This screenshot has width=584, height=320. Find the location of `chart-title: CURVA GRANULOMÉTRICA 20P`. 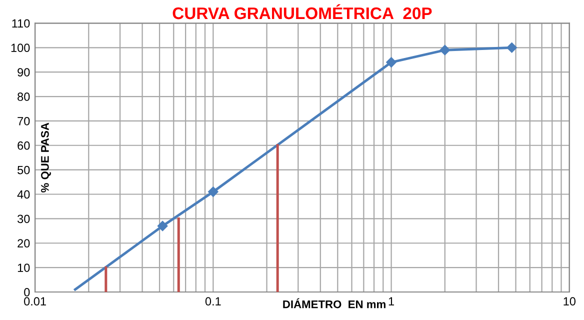

chart-title: CURVA GRANULOMÉTRICA 20P is located at coordinates (302, 12).